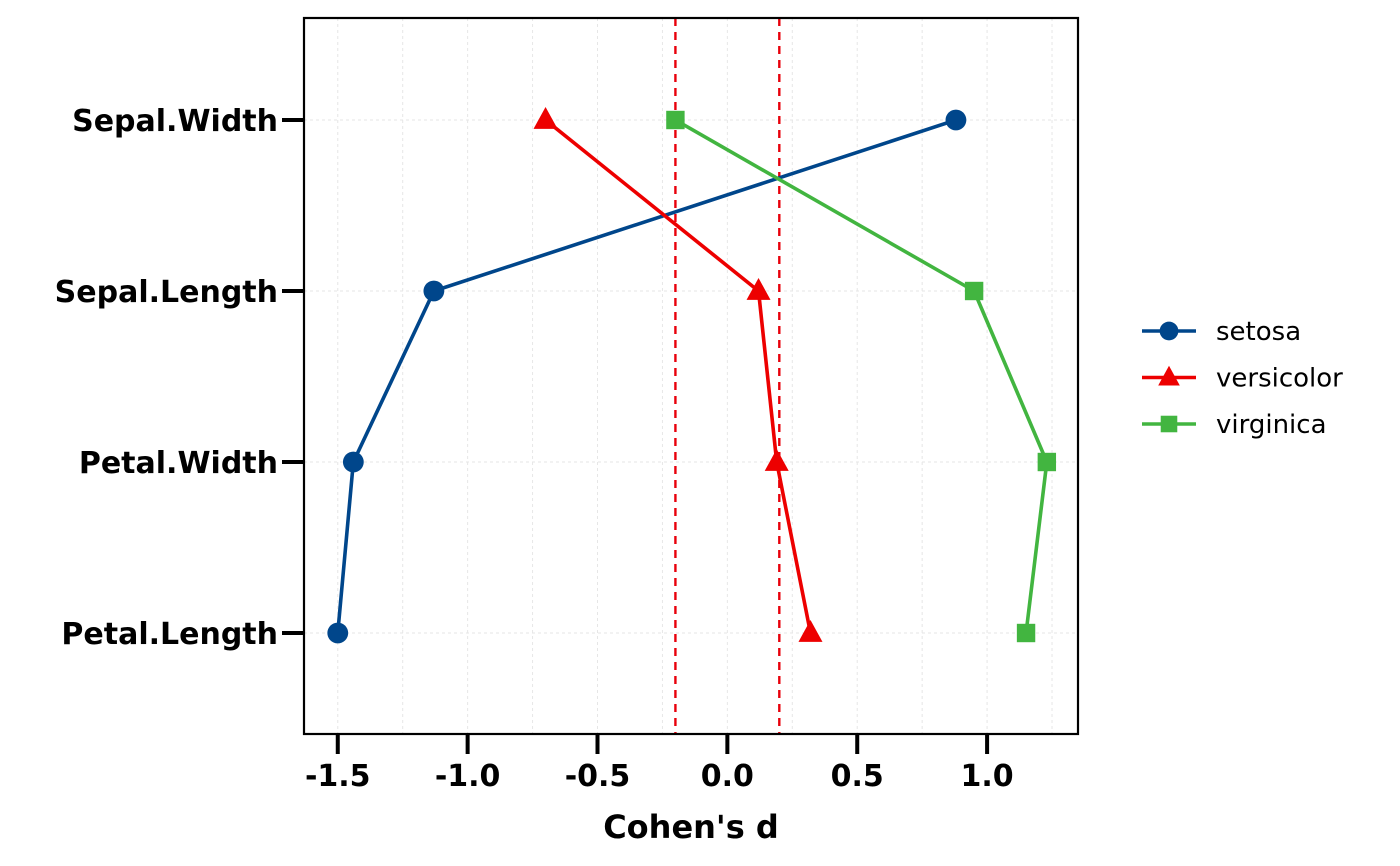 The width and height of the screenshot is (1400, 866). Describe the element at coordinates (1279, 379) in the screenshot. I see `legend-label: versicolor` at that location.